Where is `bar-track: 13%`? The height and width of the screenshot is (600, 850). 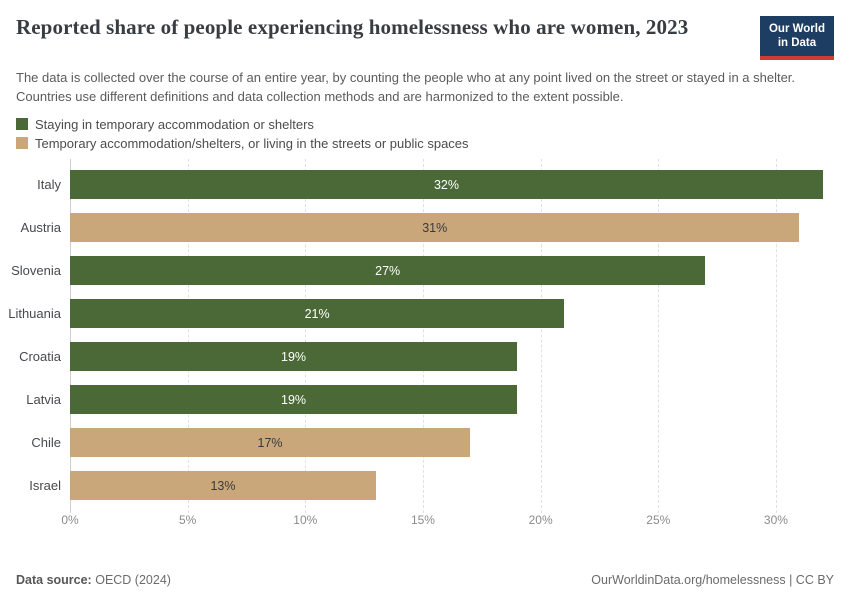 bar-track: 13% is located at coordinates (446, 486).